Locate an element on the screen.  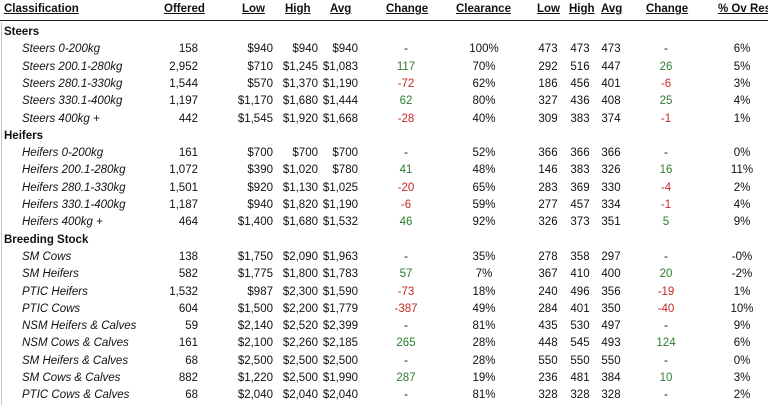
clr-cell: 40% is located at coordinates (484, 118).